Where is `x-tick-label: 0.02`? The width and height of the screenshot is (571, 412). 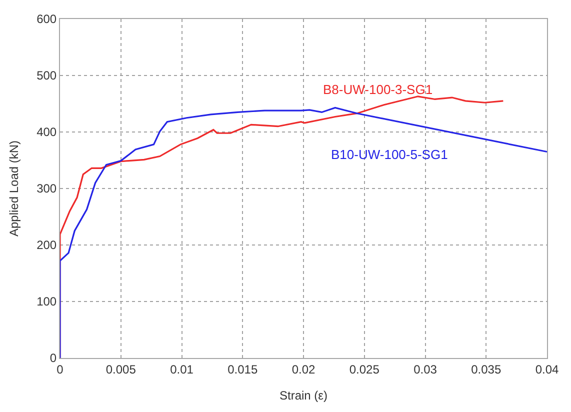 x-tick-label: 0.02 is located at coordinates (304, 369).